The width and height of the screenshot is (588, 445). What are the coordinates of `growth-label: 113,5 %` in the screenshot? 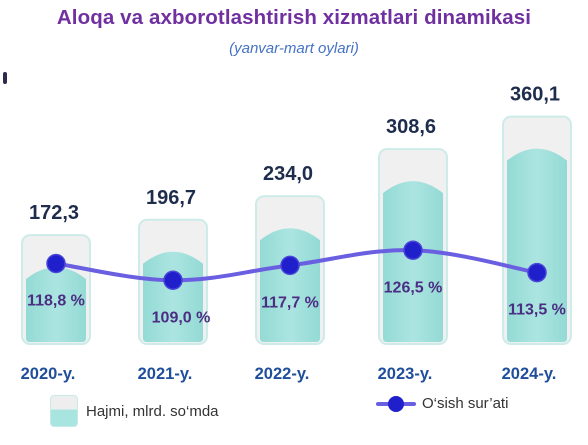 It's located at (537, 310).